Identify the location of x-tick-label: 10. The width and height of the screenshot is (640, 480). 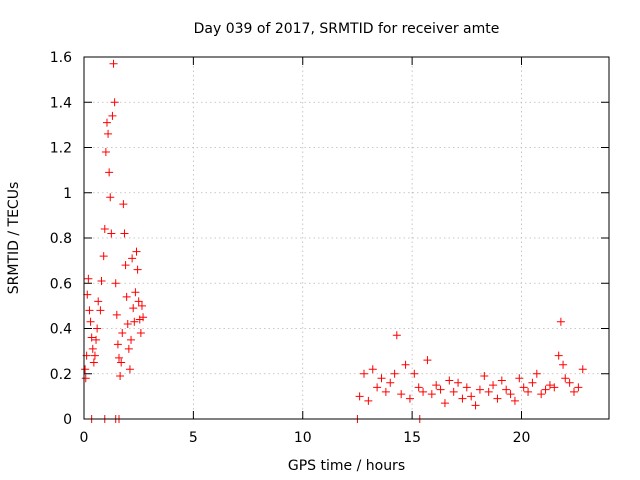
(303, 438).